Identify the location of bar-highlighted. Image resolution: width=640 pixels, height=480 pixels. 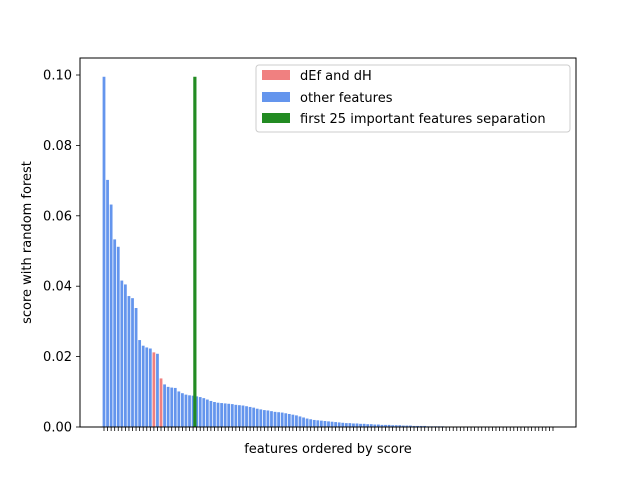
(161, 402).